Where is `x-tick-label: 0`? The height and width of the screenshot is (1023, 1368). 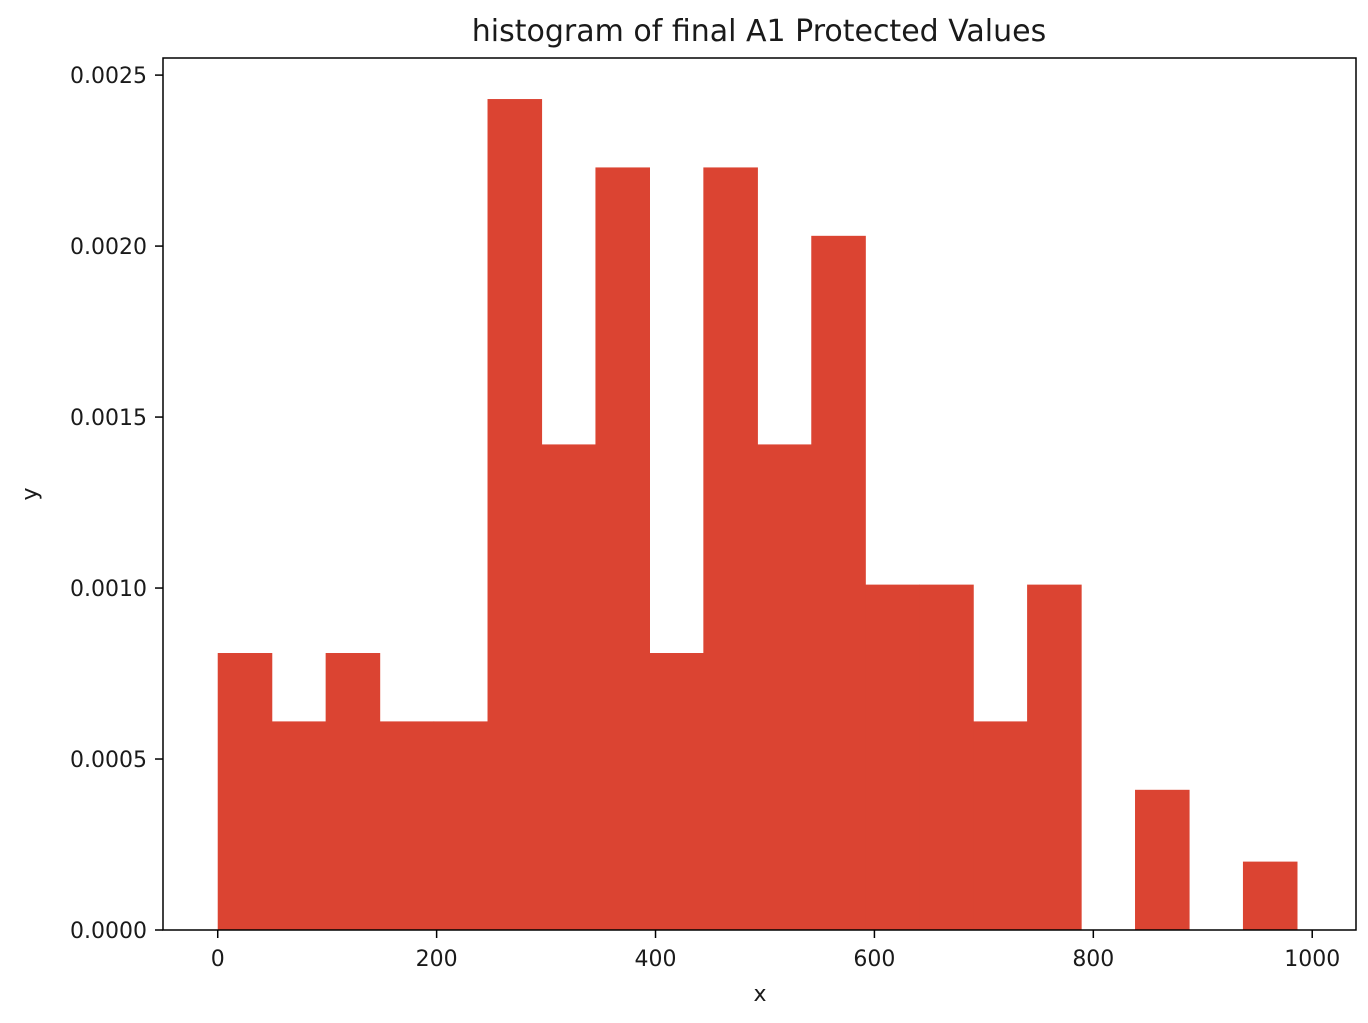
x-tick-label: 0 is located at coordinates (218, 959).